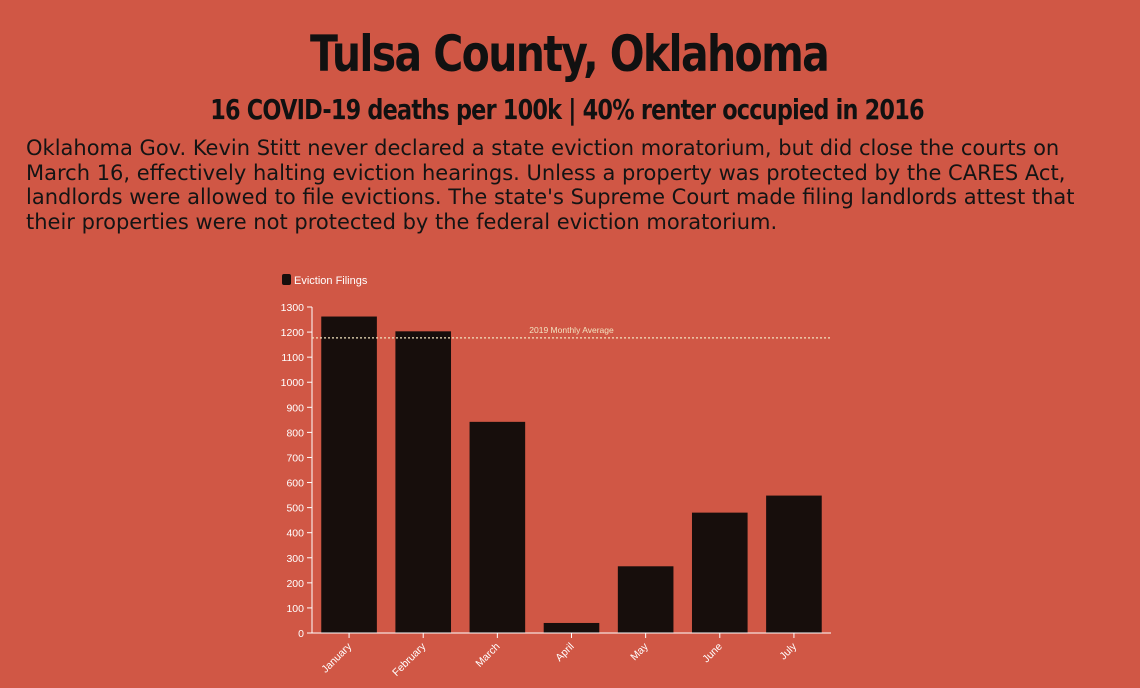 The image size is (1140, 688). Describe the element at coordinates (487, 655) in the screenshot. I see `x-tick-label: March` at that location.